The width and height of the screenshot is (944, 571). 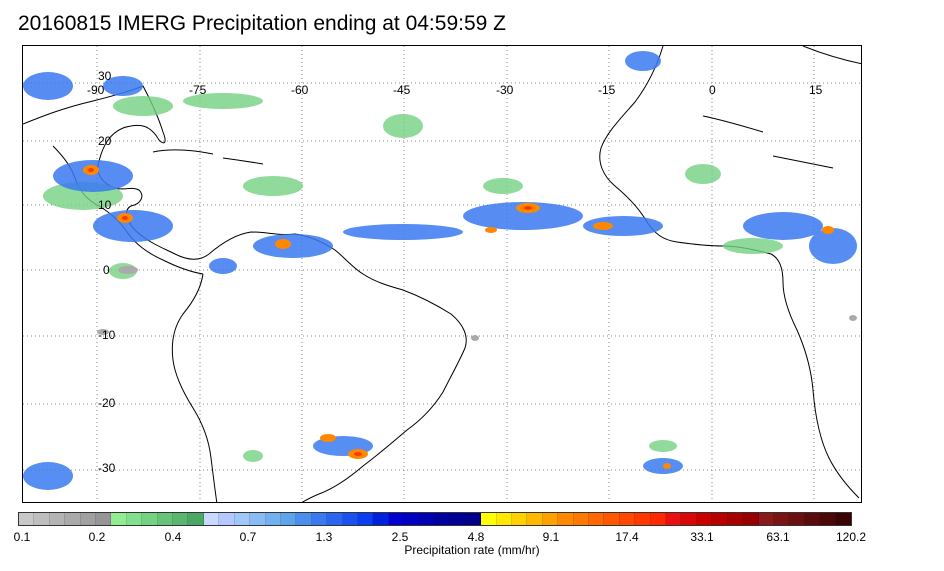 I want to click on colorbar-tick: 63.1, so click(x=778, y=537).